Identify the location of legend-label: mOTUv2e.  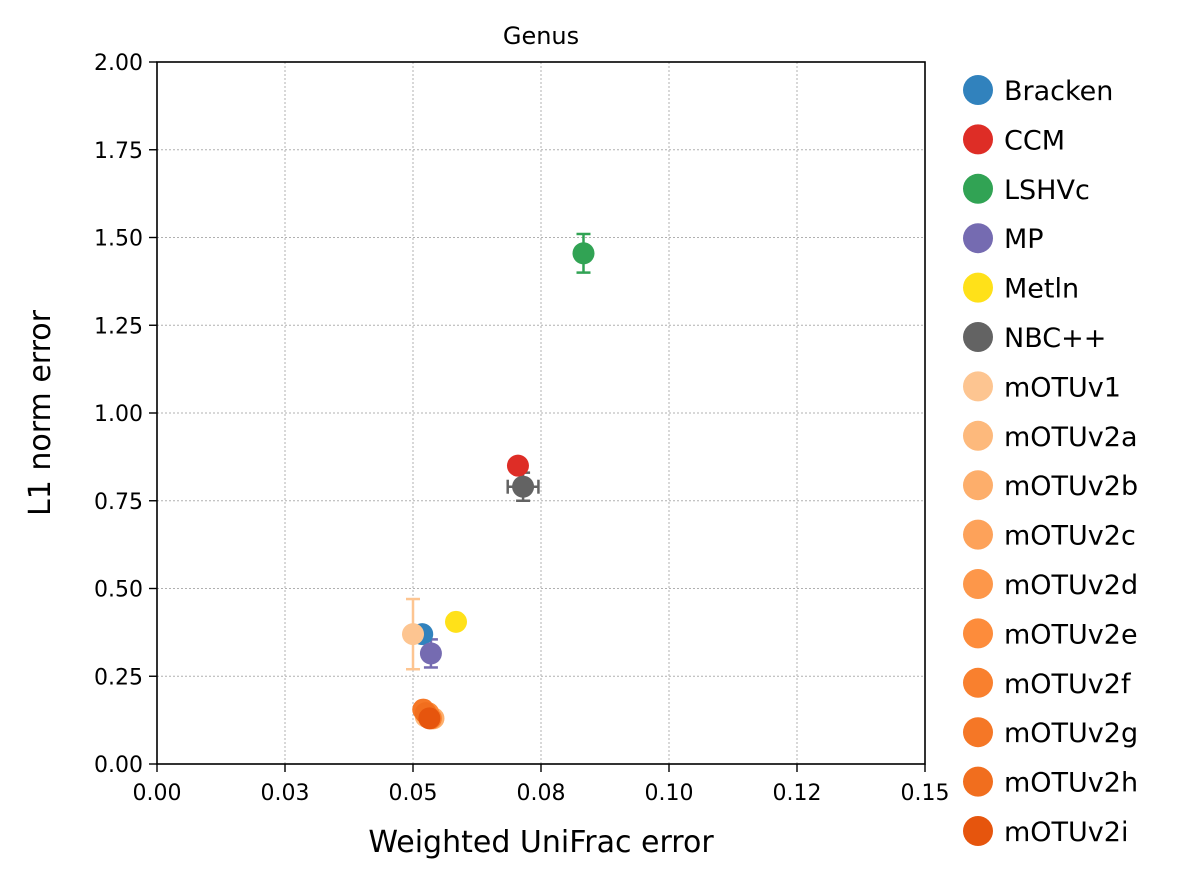
(1071, 634).